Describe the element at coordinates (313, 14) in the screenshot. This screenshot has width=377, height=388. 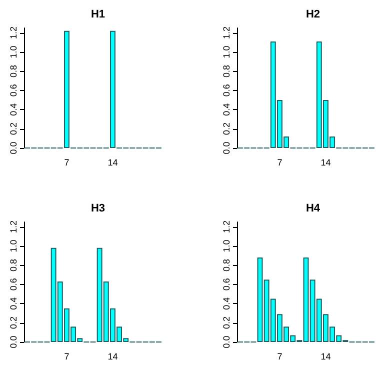
I see `chart-title: H2` at that location.